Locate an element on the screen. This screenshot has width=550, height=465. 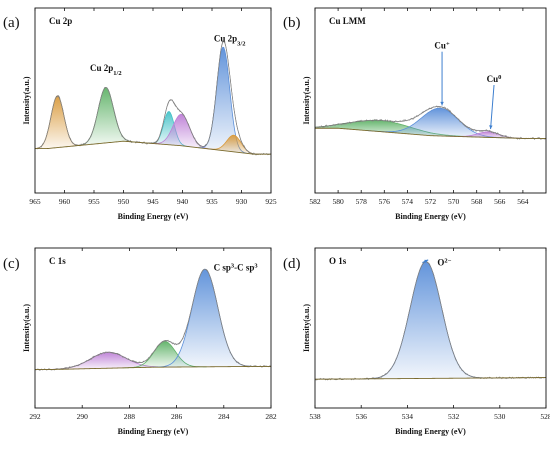
x-tick-label: 940 is located at coordinates (183, 201).